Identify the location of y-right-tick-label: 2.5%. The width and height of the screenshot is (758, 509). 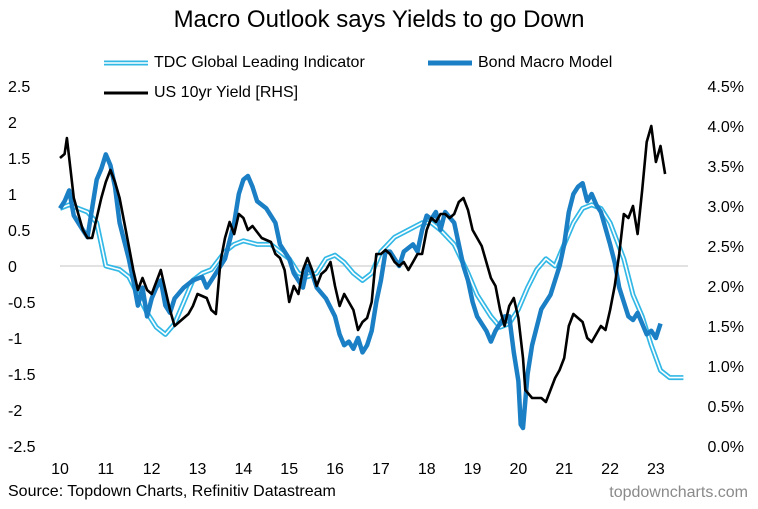
(726, 247).